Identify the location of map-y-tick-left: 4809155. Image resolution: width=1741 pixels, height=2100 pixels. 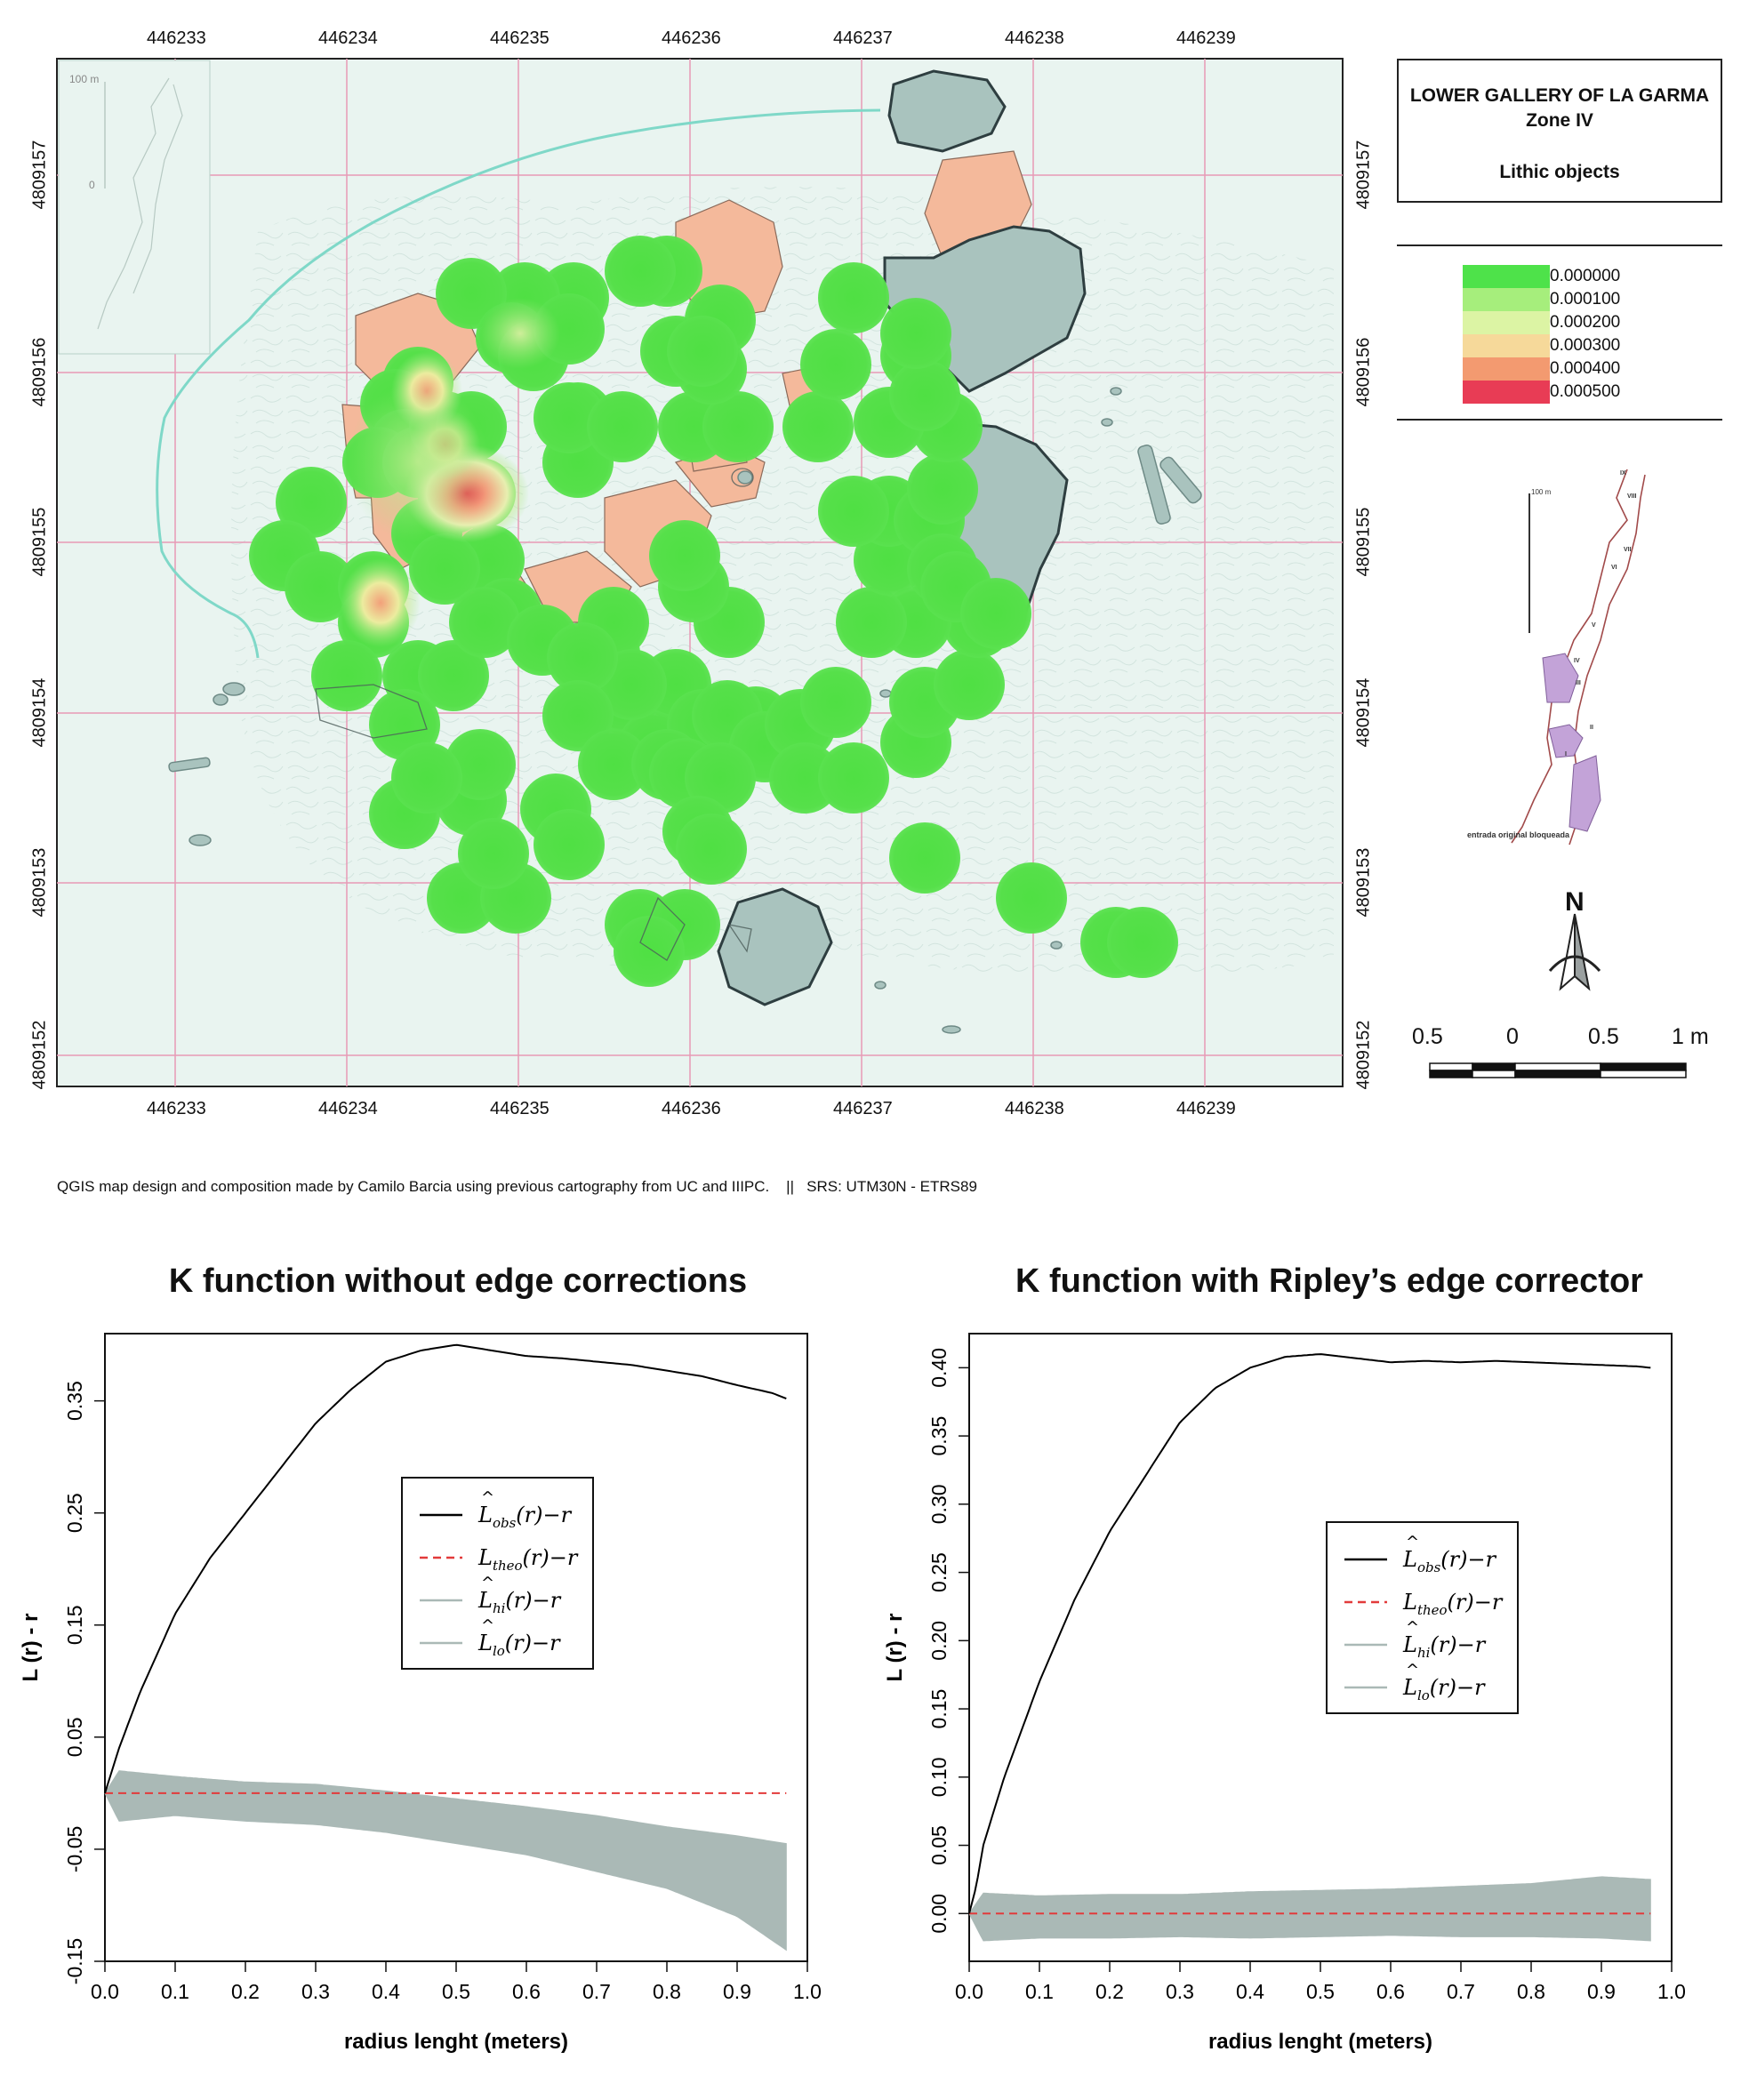
(40, 542).